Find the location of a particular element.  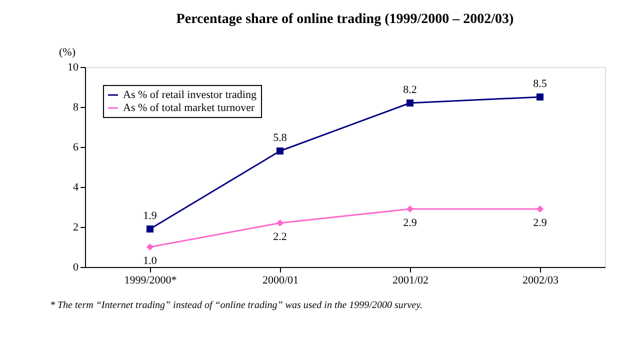

data-label: 8.2 is located at coordinates (410, 90).